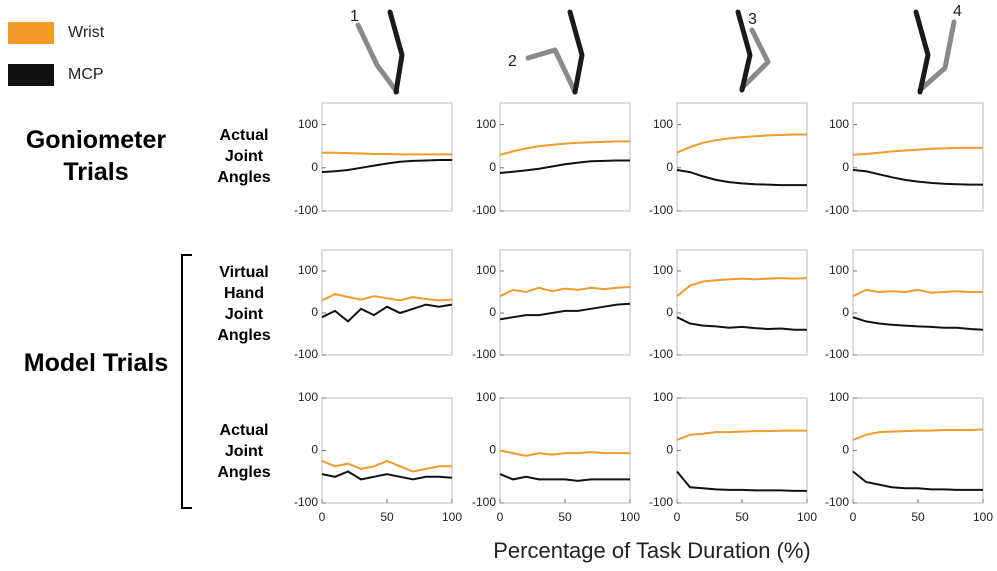 This screenshot has height=571, width=997. What do you see at coordinates (354, 16) in the screenshot?
I see `posture-number: 1` at bounding box center [354, 16].